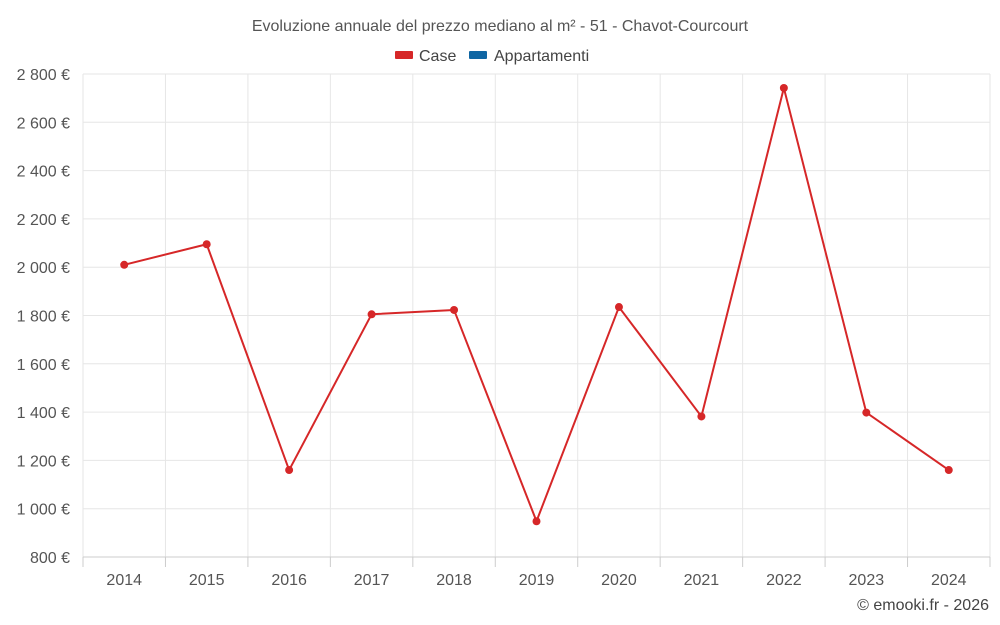 This screenshot has width=1000, height=625. What do you see at coordinates (702, 580) in the screenshot?
I see `x-tick-label: 2021` at bounding box center [702, 580].